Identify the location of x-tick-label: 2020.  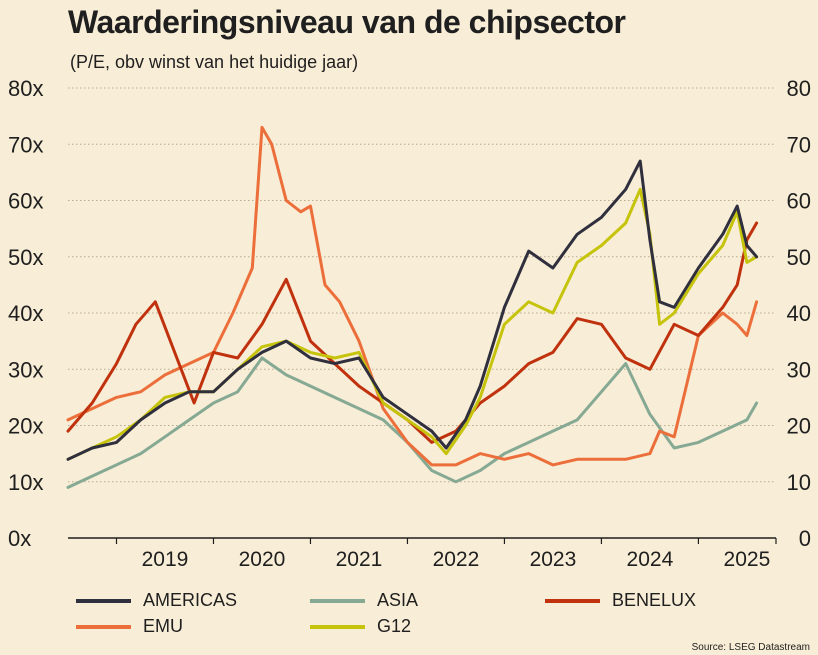
(262, 559).